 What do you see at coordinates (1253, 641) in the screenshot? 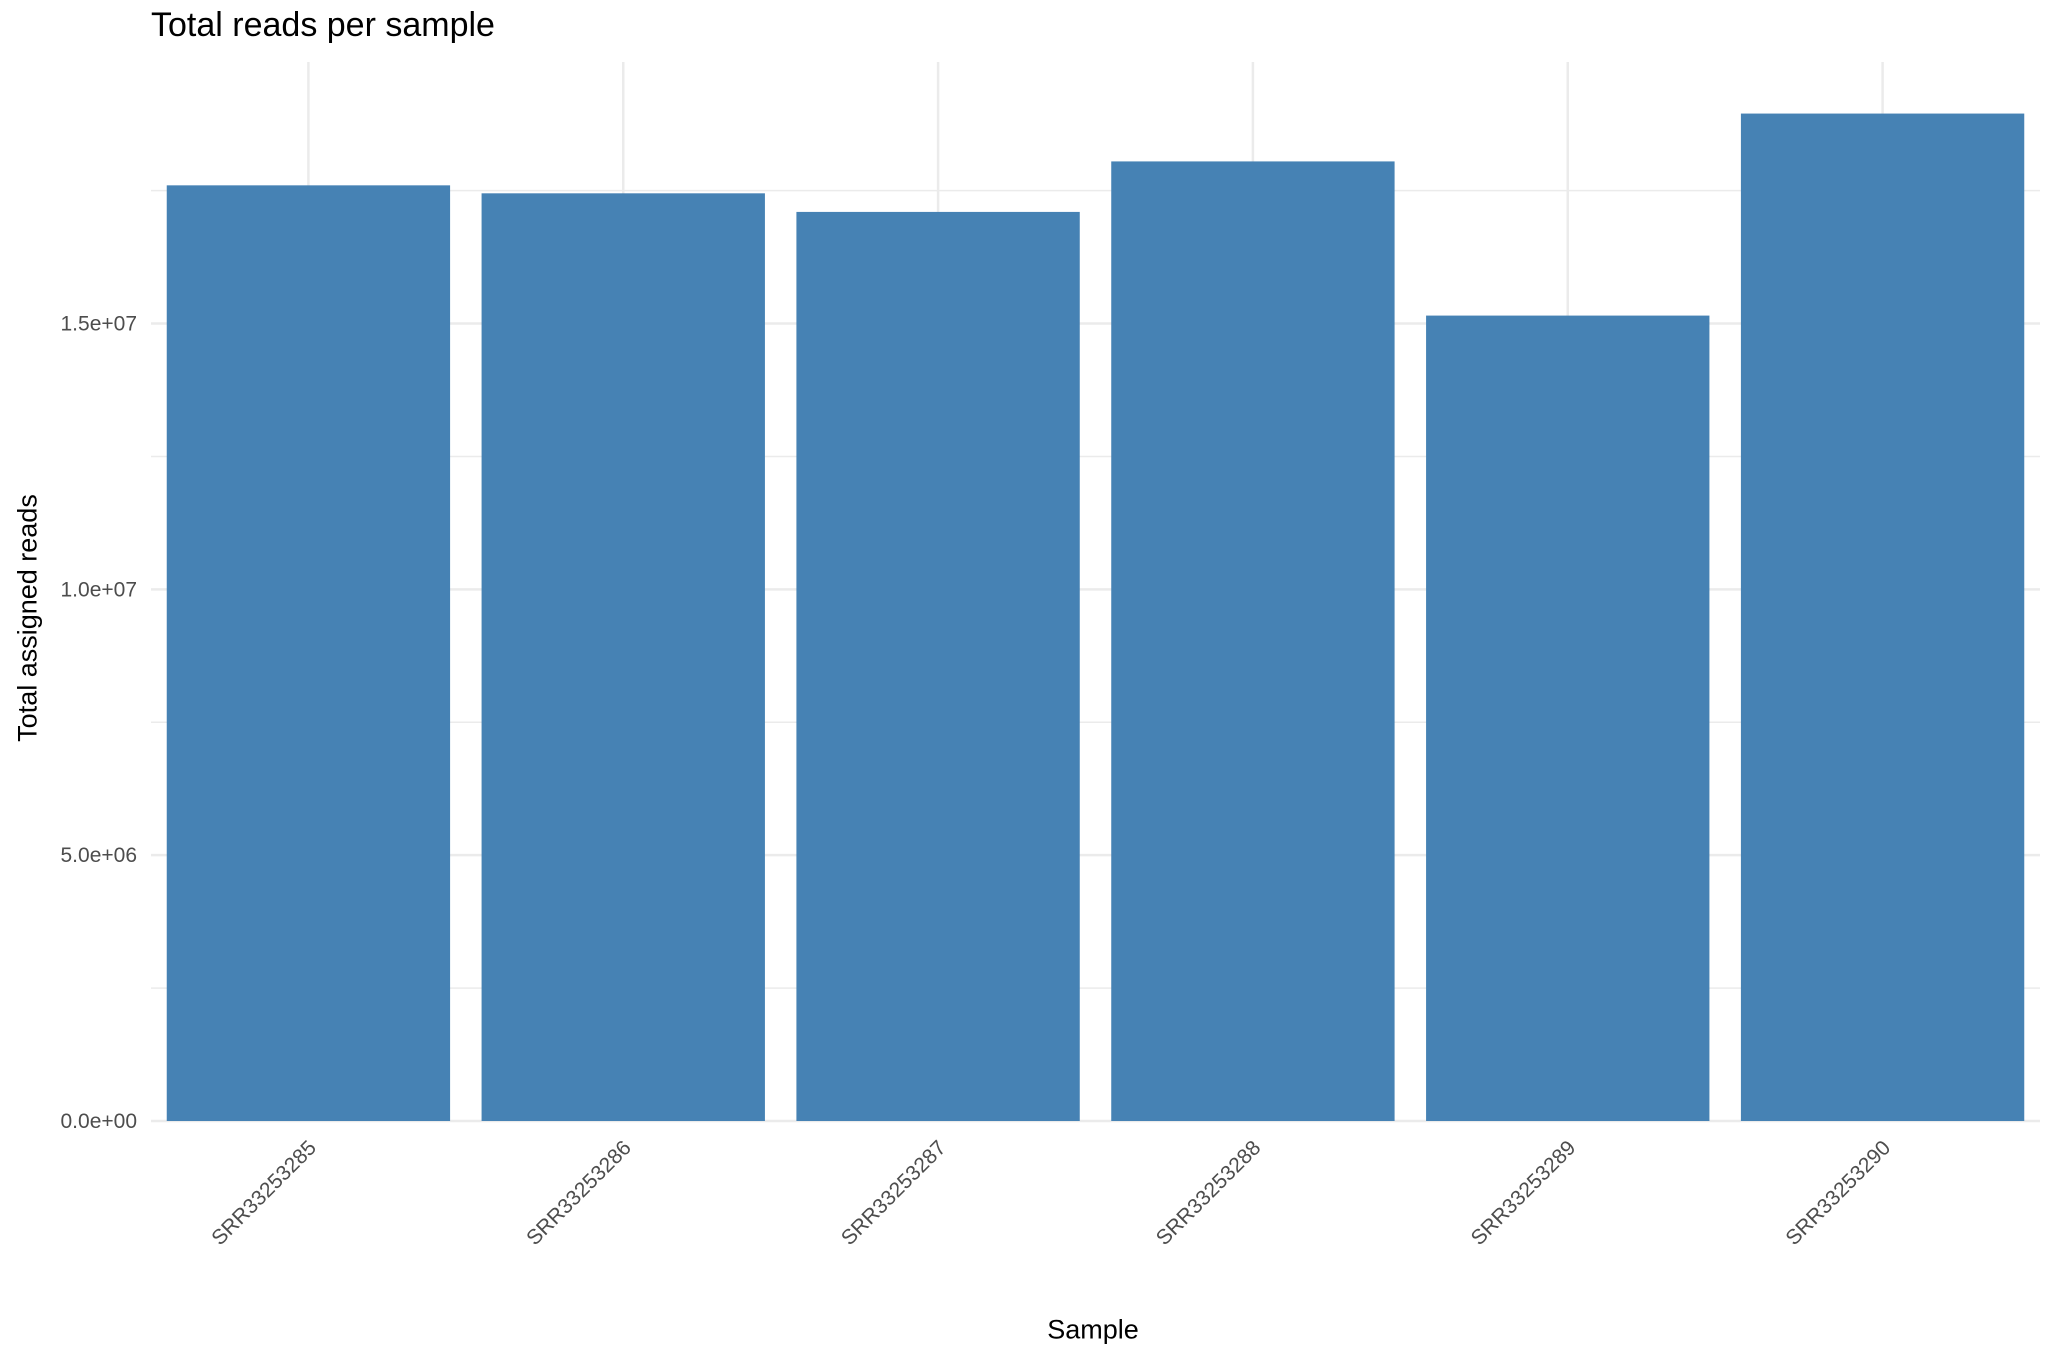
I see `bar-SRR33253288` at bounding box center [1253, 641].